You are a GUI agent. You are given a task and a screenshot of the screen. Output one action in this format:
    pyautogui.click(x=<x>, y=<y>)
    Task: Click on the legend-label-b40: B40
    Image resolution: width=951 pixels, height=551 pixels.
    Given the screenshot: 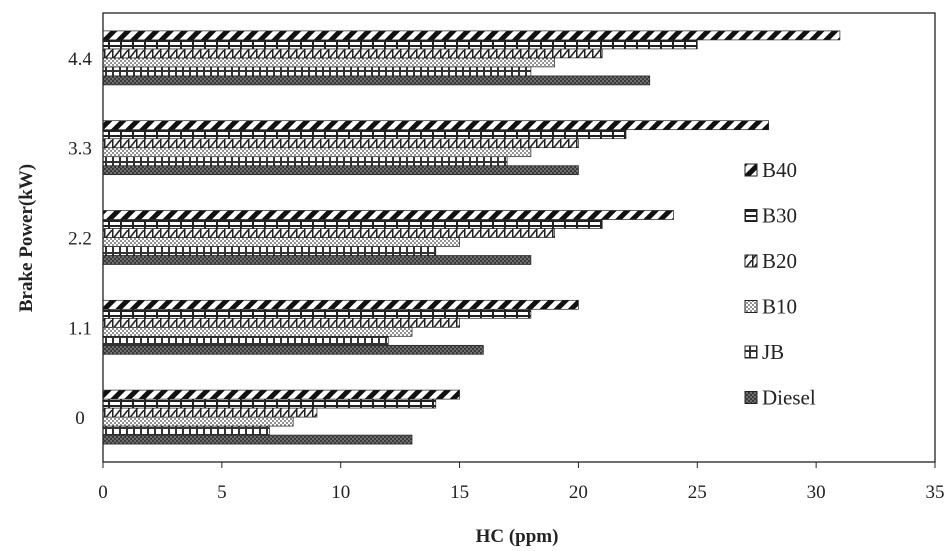 What is the action you would take?
    pyautogui.click(x=779, y=170)
    